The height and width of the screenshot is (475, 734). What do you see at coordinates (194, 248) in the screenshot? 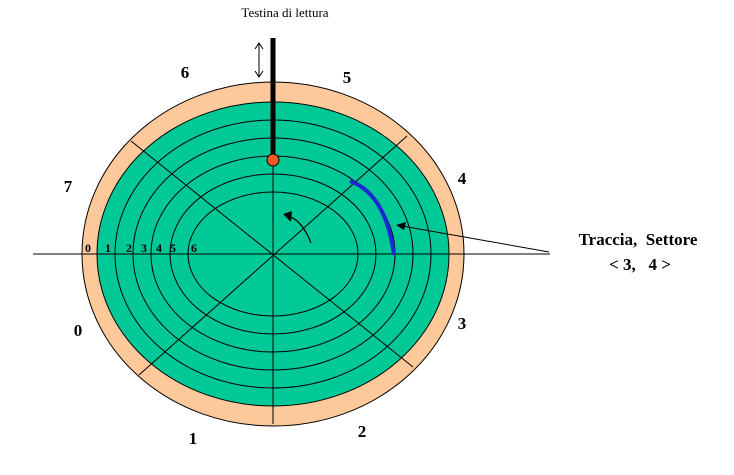
I see `track-label-6: 6` at bounding box center [194, 248].